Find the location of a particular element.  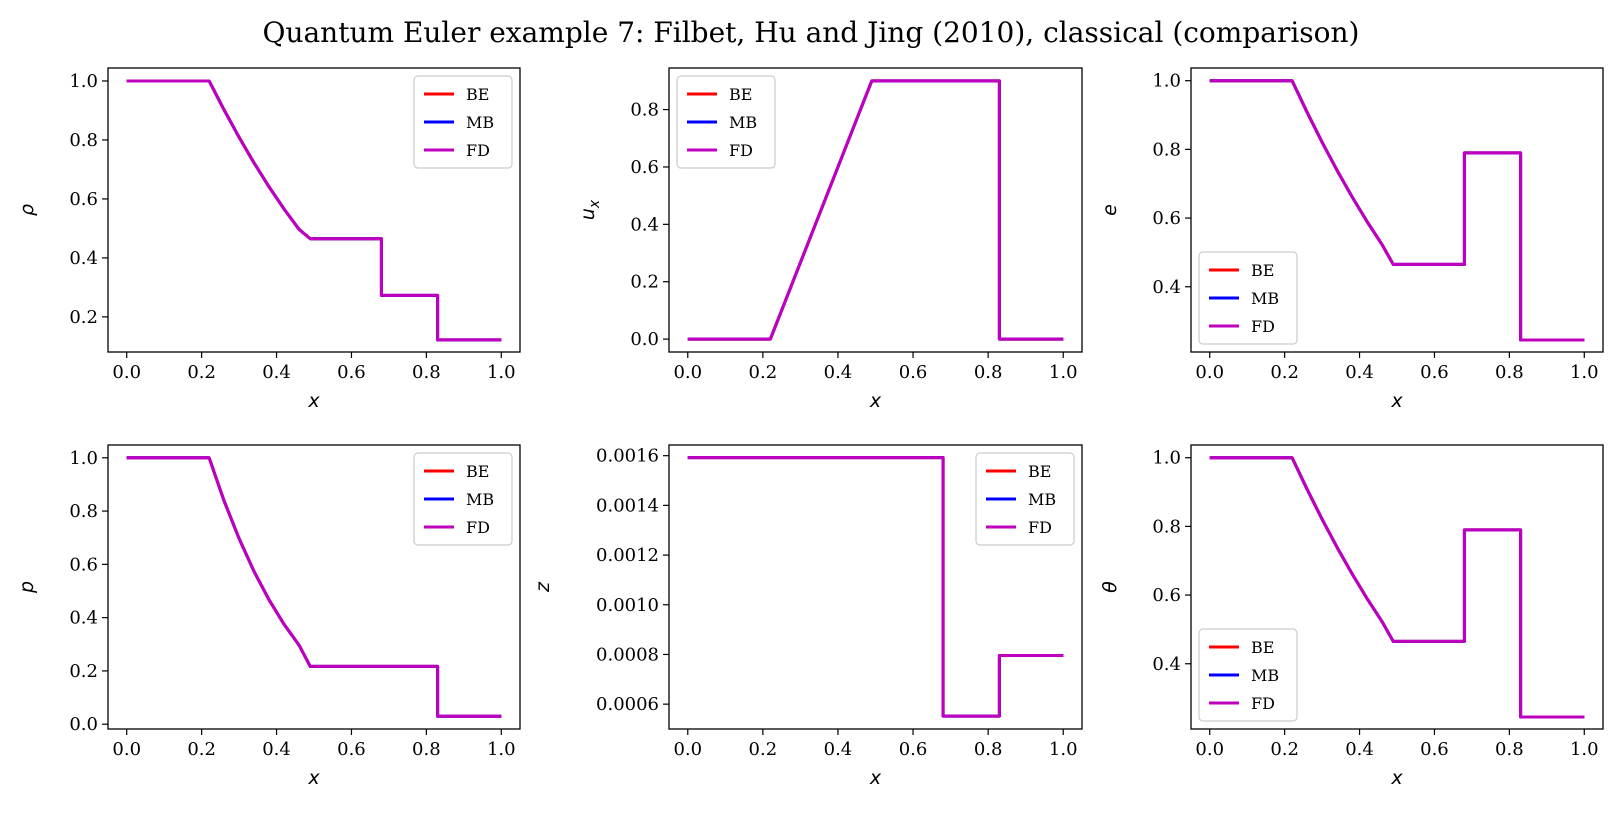

y-axis-label: e is located at coordinates (1110, 210).